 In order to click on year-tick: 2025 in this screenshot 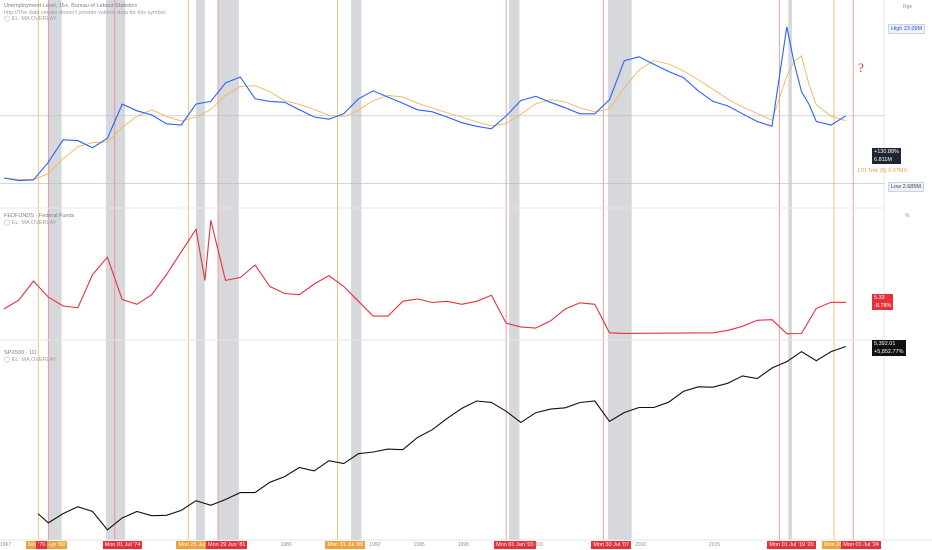, I will do `click(862, 545)`.